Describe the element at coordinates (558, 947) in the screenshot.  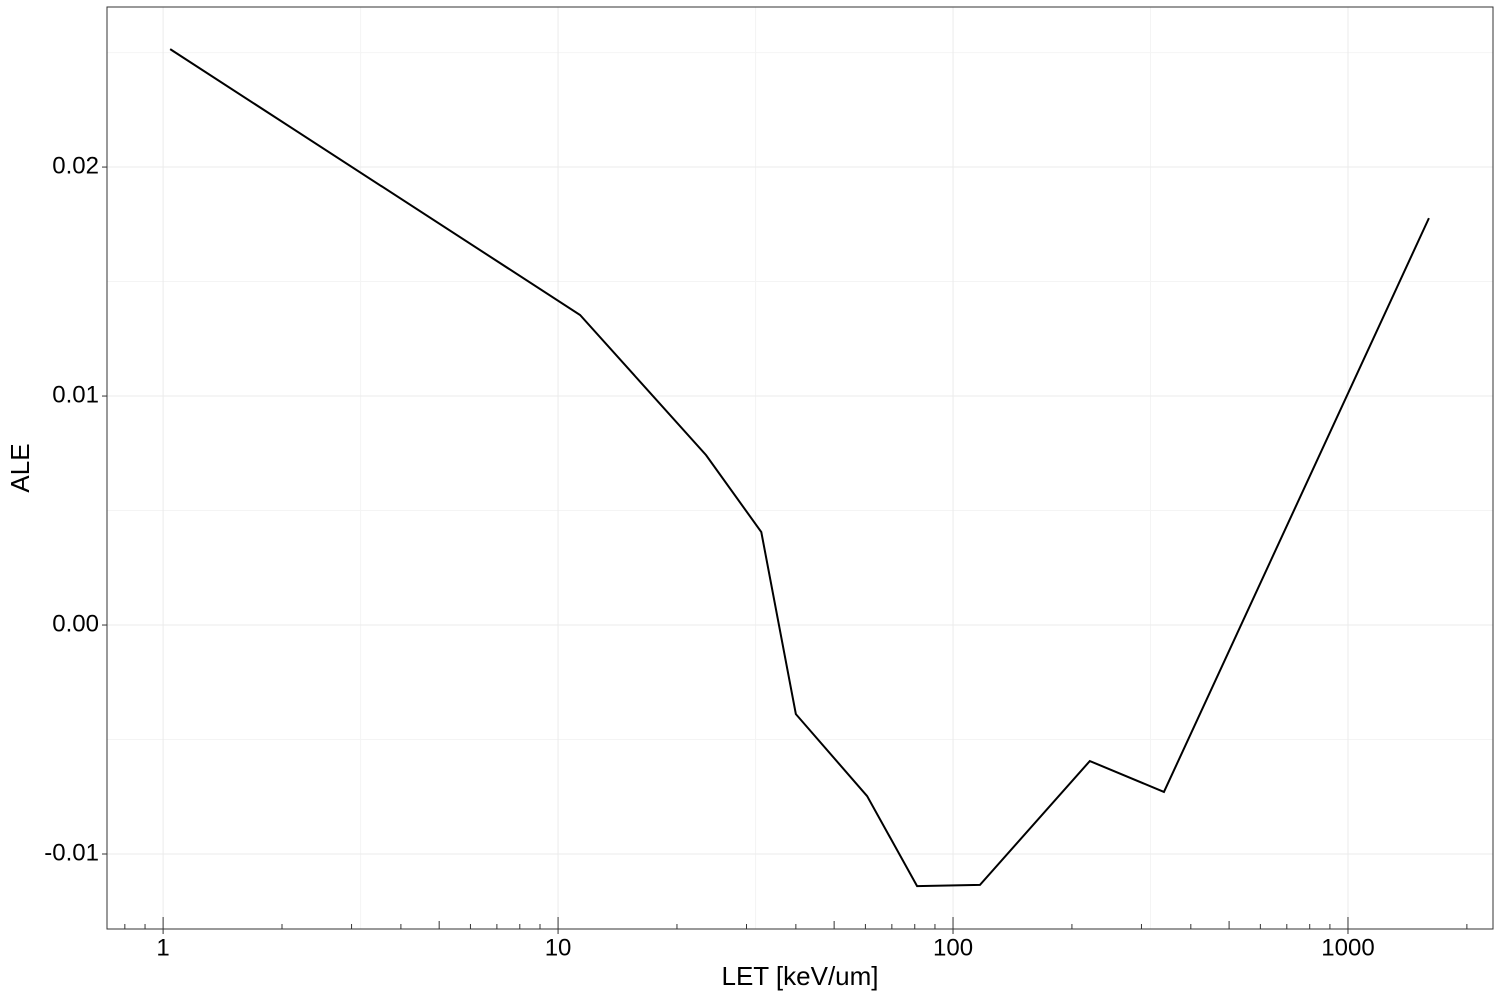
I see `x-tick-label: 10` at that location.